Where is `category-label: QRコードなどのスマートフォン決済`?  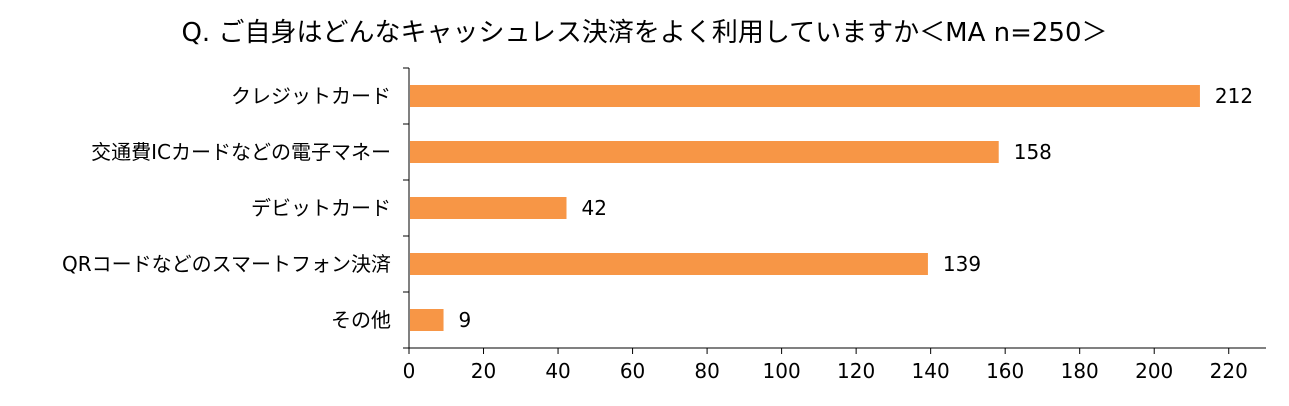 category-label: QRコードなどのスマートフォン決済 is located at coordinates (226, 264).